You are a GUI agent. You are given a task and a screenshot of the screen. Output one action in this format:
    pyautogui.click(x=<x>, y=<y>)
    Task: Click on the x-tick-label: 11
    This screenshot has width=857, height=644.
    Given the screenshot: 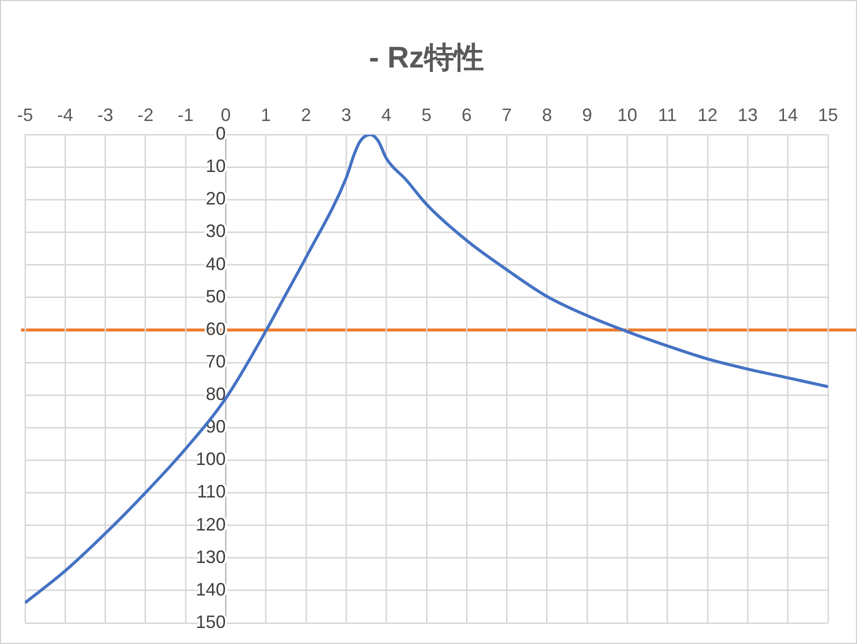 What is the action you would take?
    pyautogui.click(x=667, y=114)
    